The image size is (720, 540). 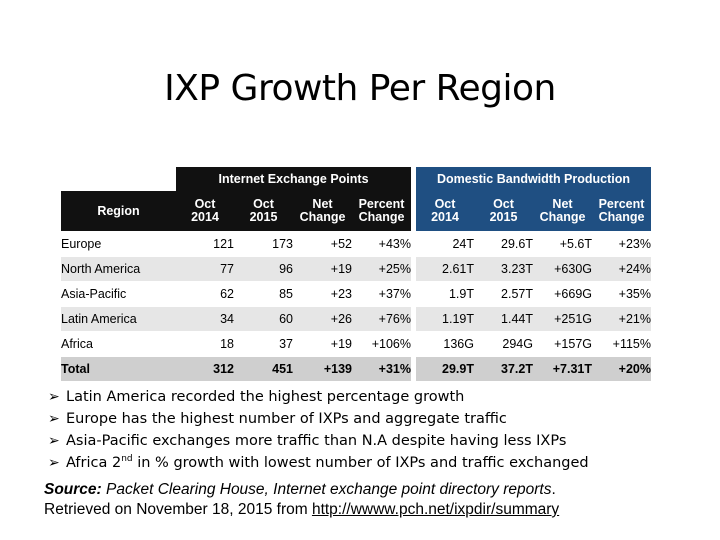 What do you see at coordinates (503, 318) in the screenshot?
I see `bandwidth-cell: 1.44T` at bounding box center [503, 318].